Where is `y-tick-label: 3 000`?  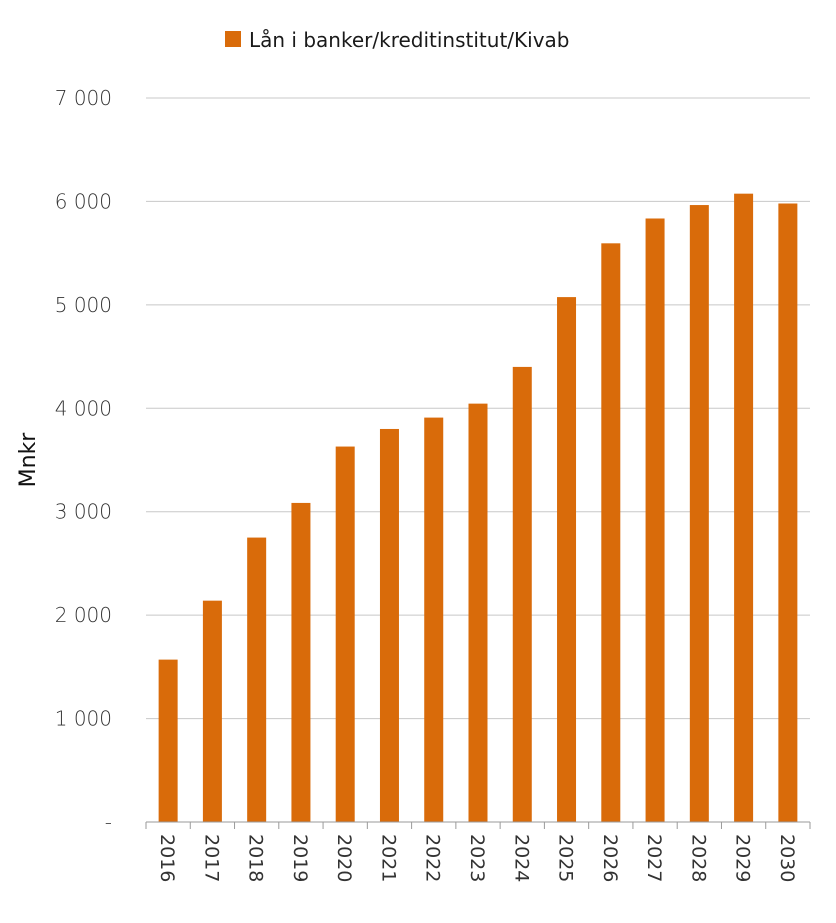
y-tick-label: 3 000 is located at coordinates (83, 512).